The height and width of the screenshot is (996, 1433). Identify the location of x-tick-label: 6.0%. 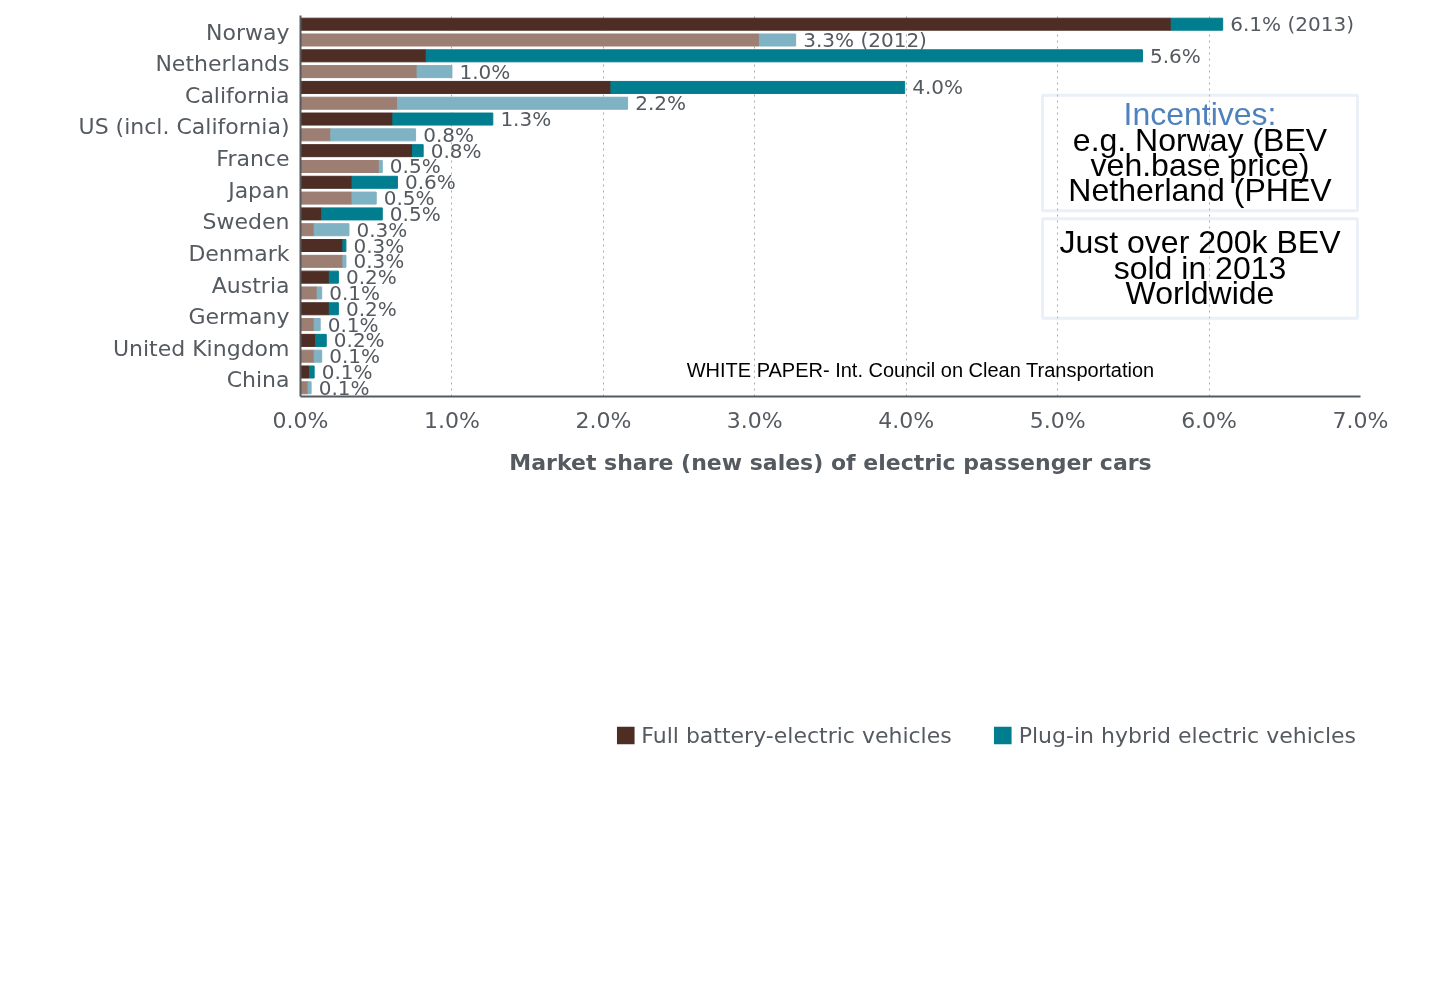
(1209, 420).